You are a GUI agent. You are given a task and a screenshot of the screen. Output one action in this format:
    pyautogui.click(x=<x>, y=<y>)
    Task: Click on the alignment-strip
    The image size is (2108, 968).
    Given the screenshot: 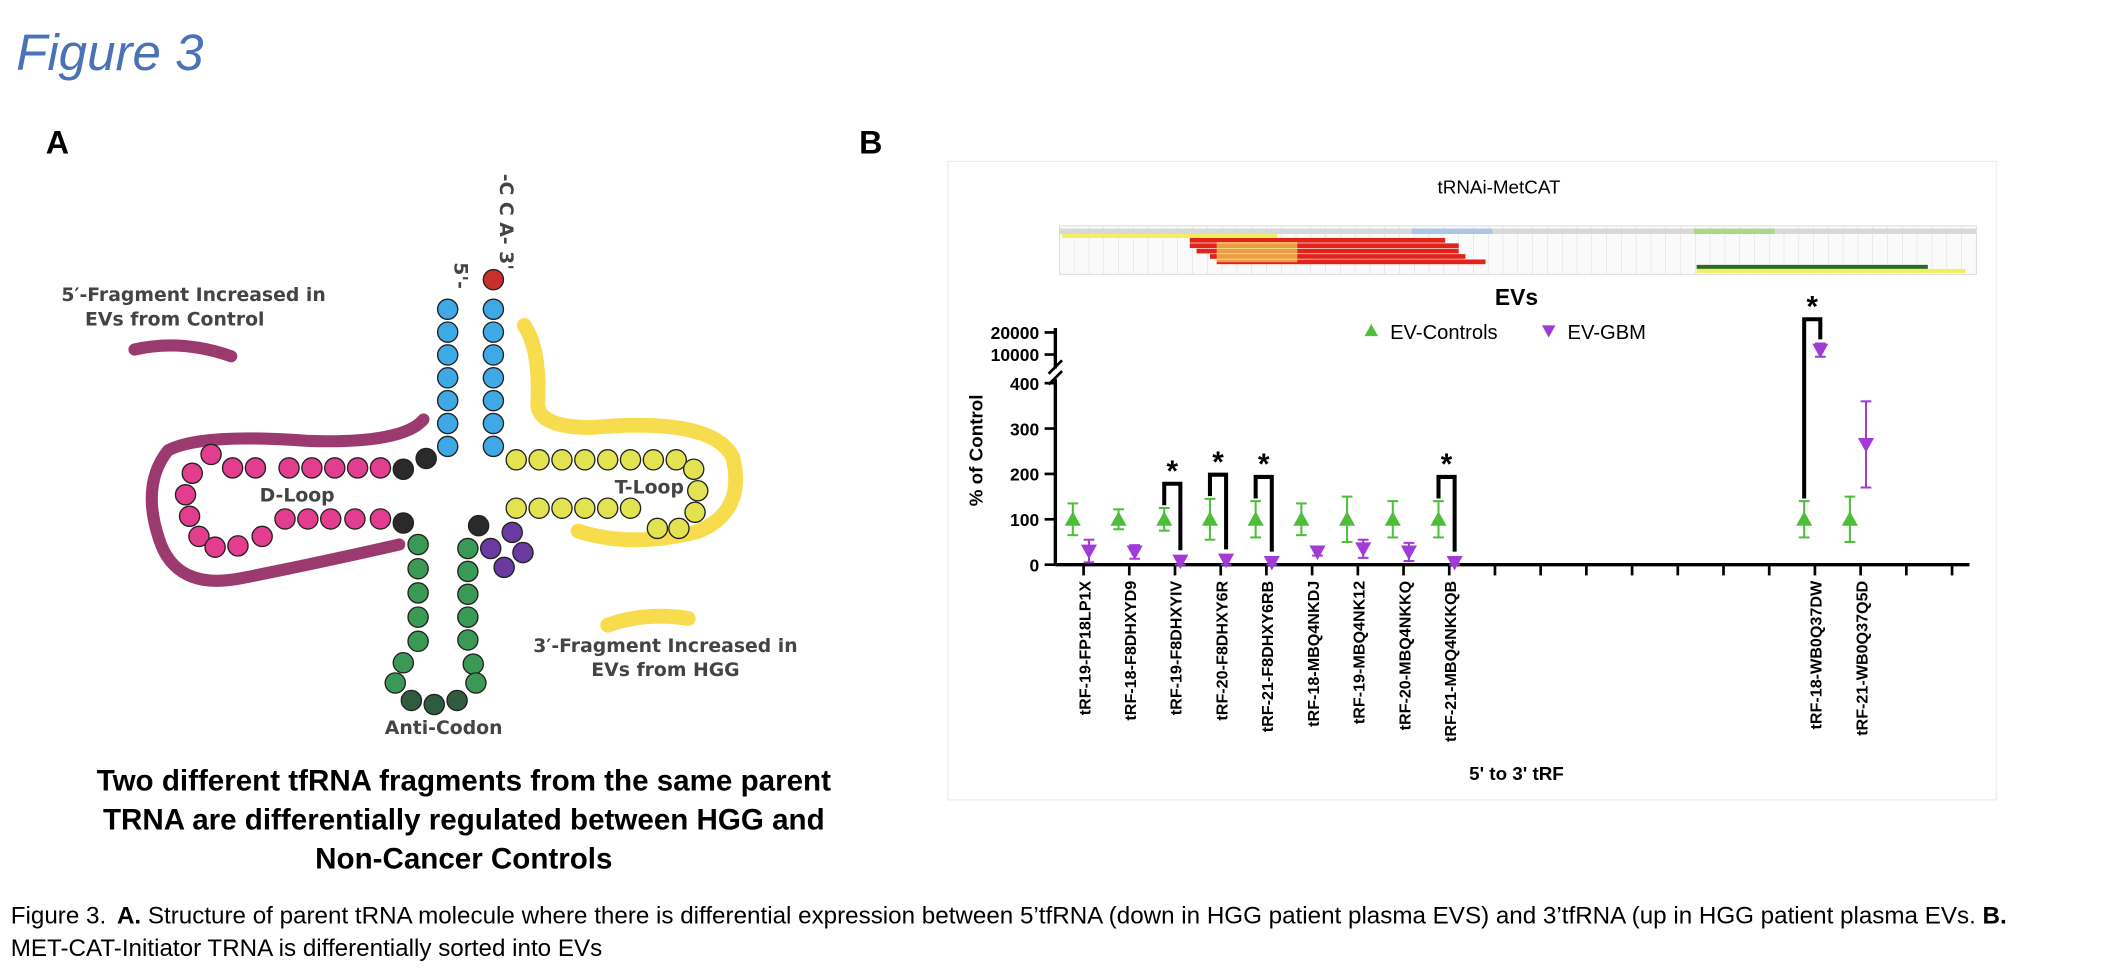 What is the action you would take?
    pyautogui.click(x=1518, y=250)
    